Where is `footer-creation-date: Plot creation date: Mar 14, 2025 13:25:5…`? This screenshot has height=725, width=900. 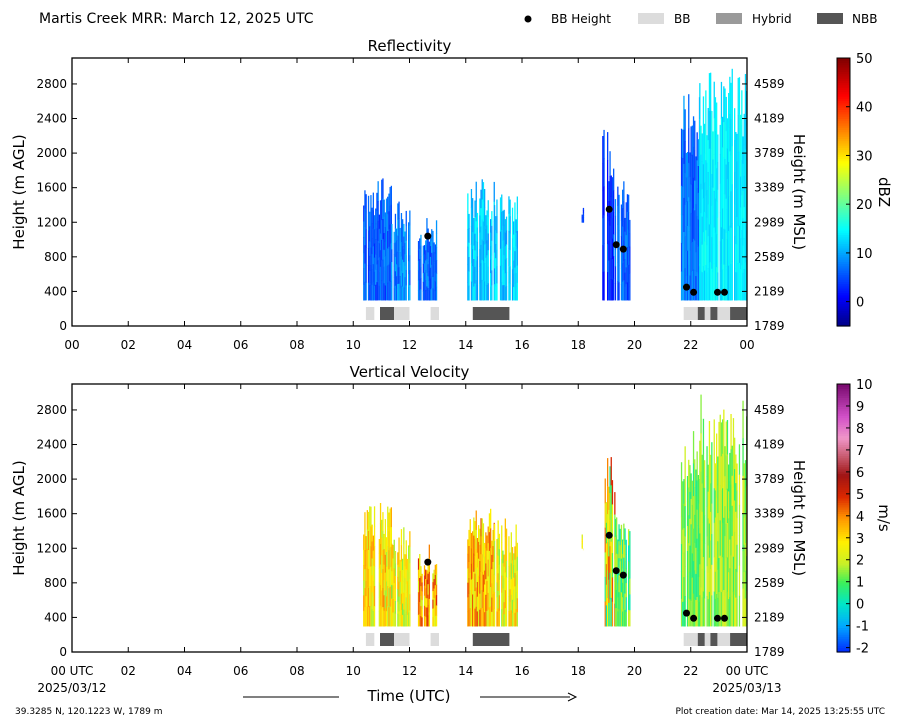 footer-creation-date: Plot creation date: Mar 14, 2025 13:25:5… is located at coordinates (780, 712).